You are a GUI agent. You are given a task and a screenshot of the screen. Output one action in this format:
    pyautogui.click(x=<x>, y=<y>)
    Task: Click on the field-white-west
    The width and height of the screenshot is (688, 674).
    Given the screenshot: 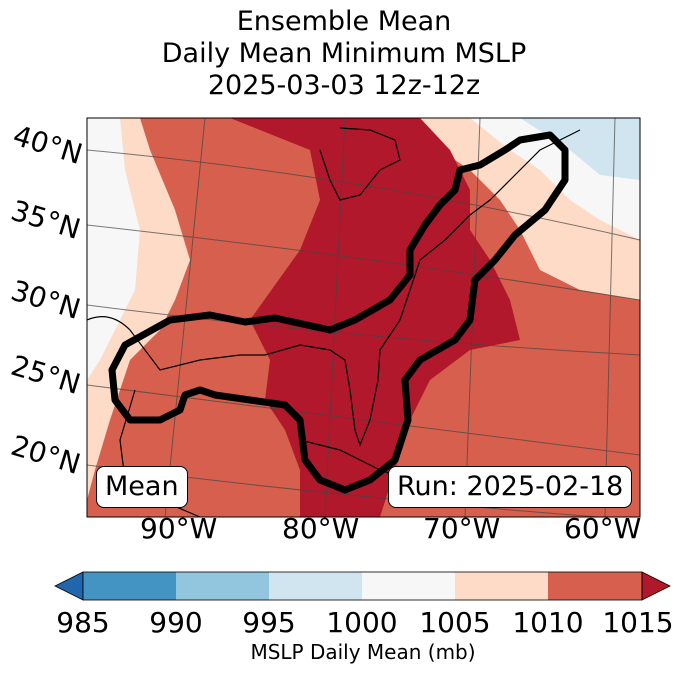 What is the action you would take?
    pyautogui.click(x=113, y=249)
    